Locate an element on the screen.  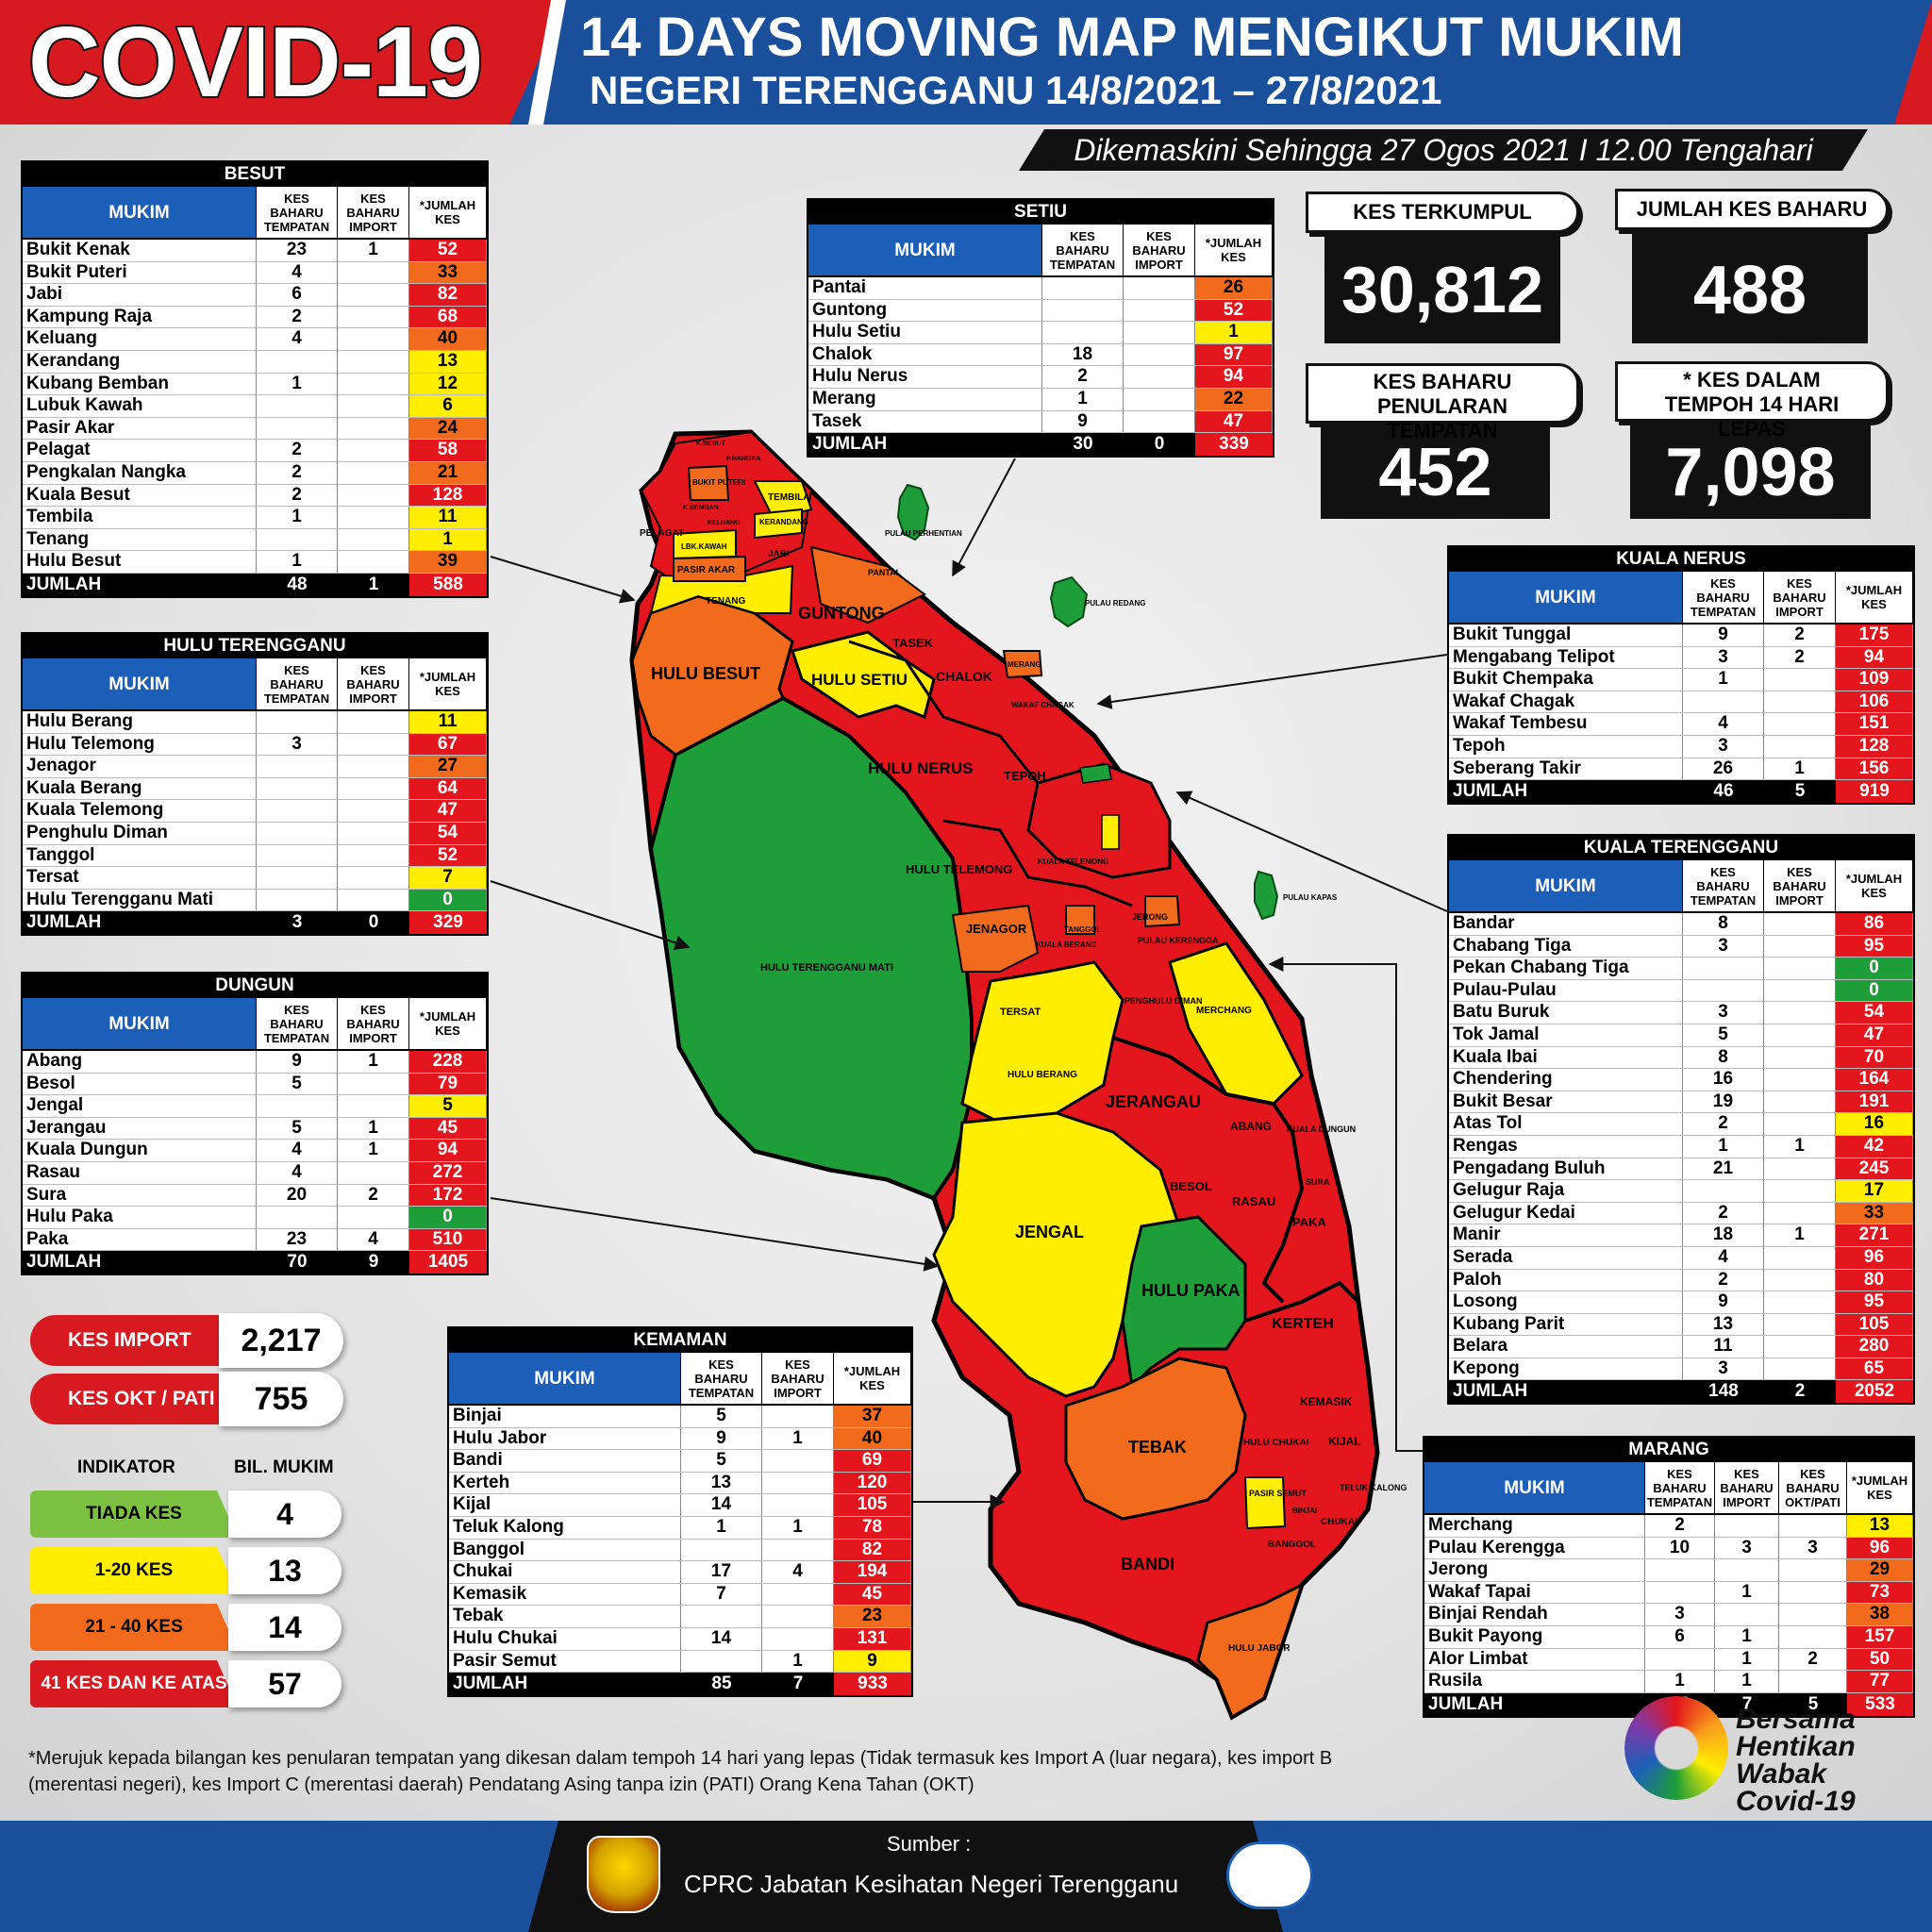
cell-jumlah: 45 is located at coordinates (872, 1594).